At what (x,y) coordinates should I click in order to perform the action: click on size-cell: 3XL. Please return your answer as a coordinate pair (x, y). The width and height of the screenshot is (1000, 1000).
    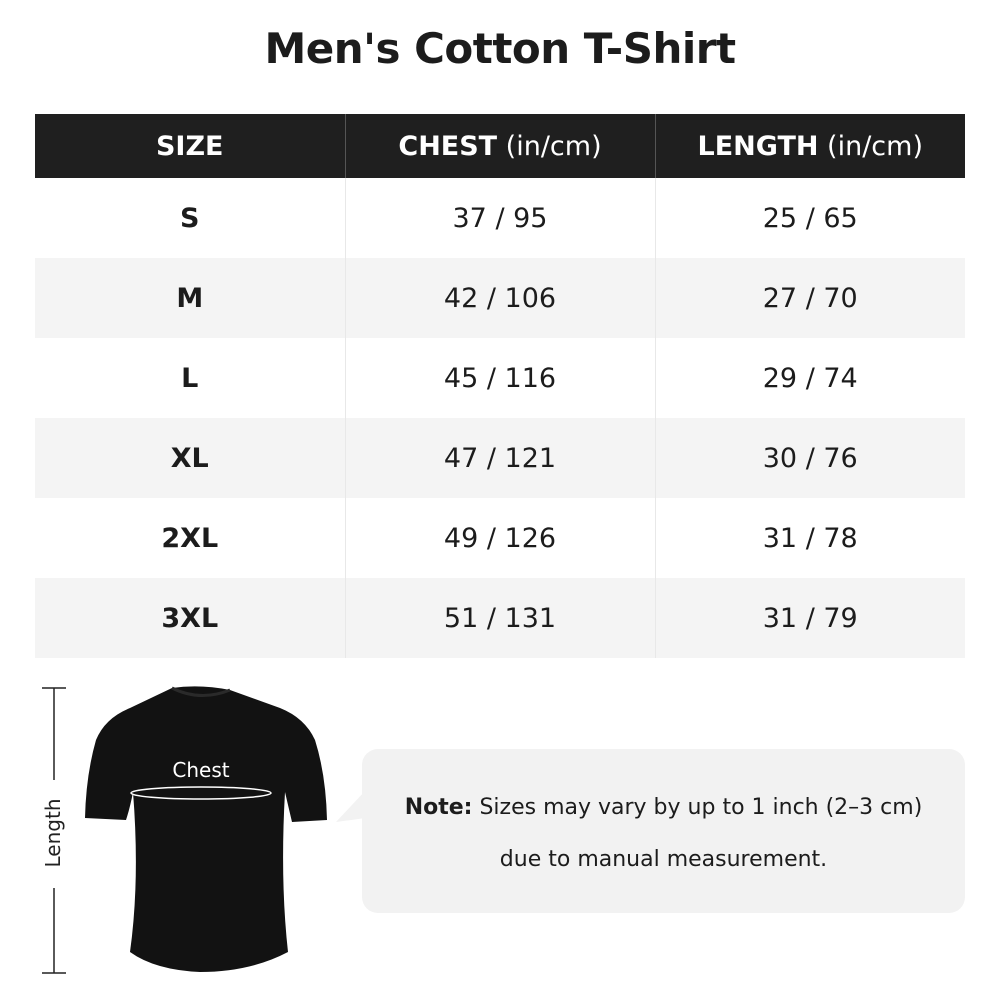
    Looking at the image, I should click on (190, 618).